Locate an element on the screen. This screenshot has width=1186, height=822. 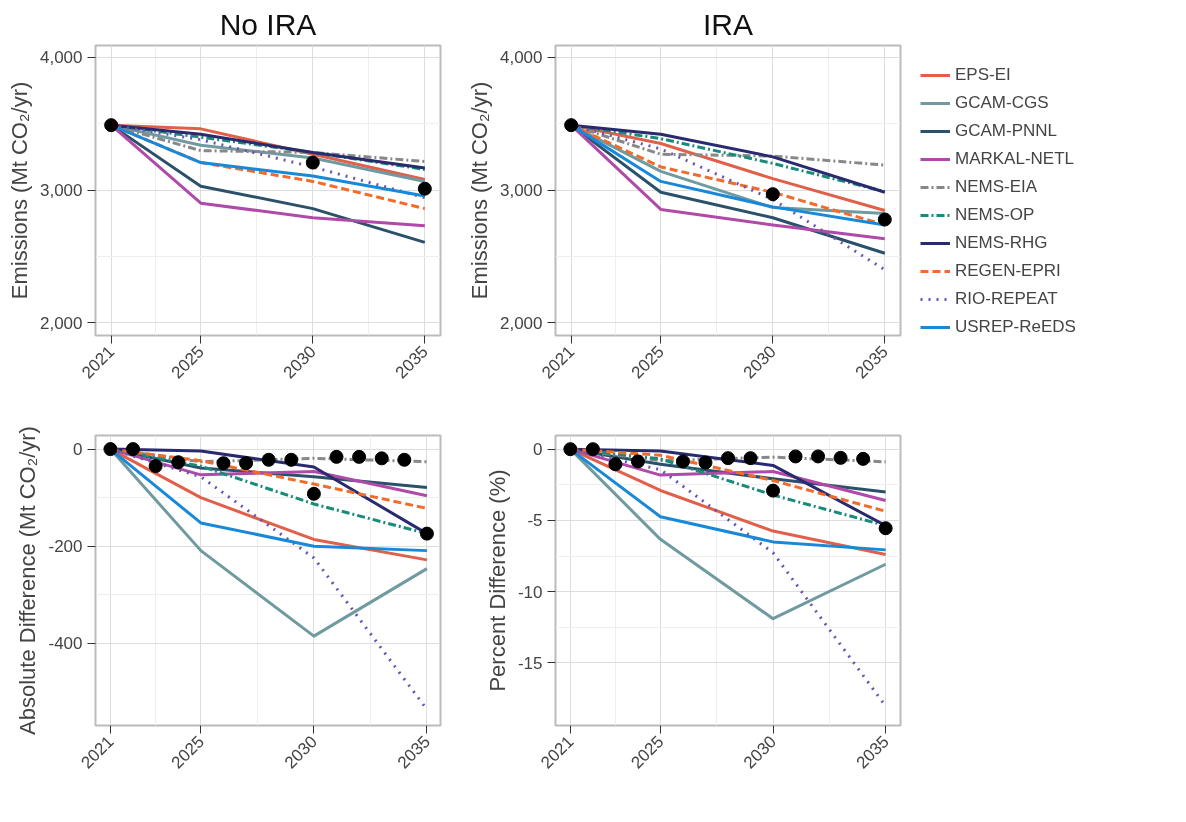
chart-title: IRA is located at coordinates (728, 24).